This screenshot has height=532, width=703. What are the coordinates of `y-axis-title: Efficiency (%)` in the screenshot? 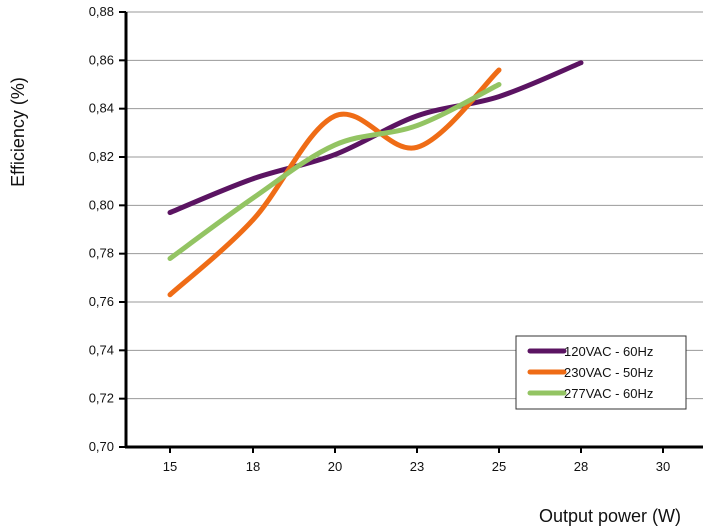 It's located at (18, 132).